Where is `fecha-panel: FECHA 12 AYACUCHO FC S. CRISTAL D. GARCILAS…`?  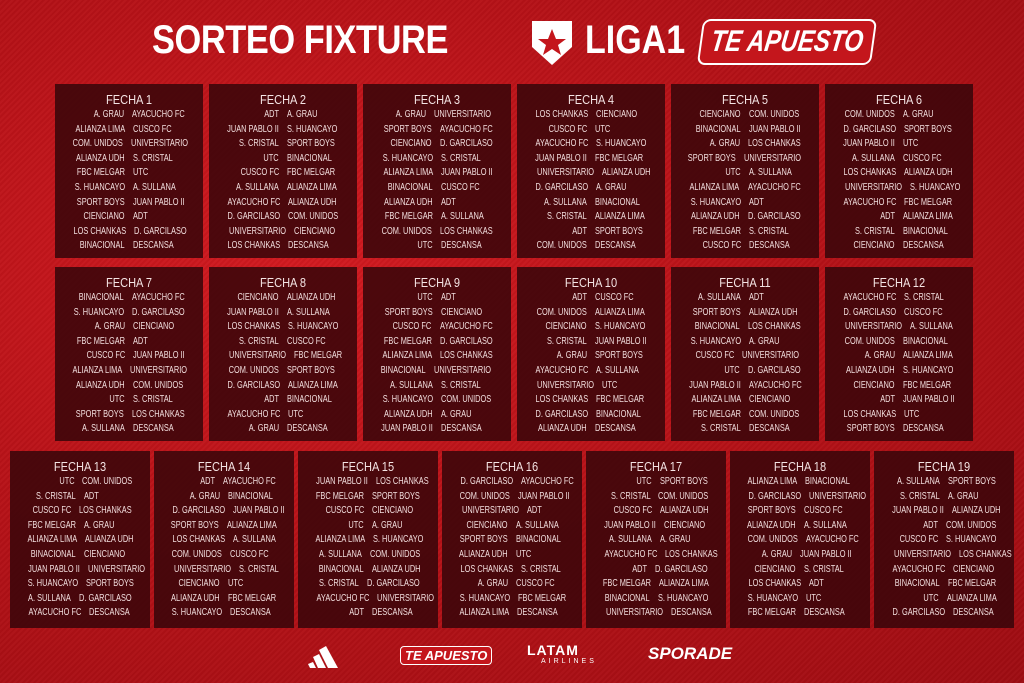
fecha-panel: FECHA 12 AYACUCHO FC S. CRISTAL D. GARCILAS… is located at coordinates (899, 354).